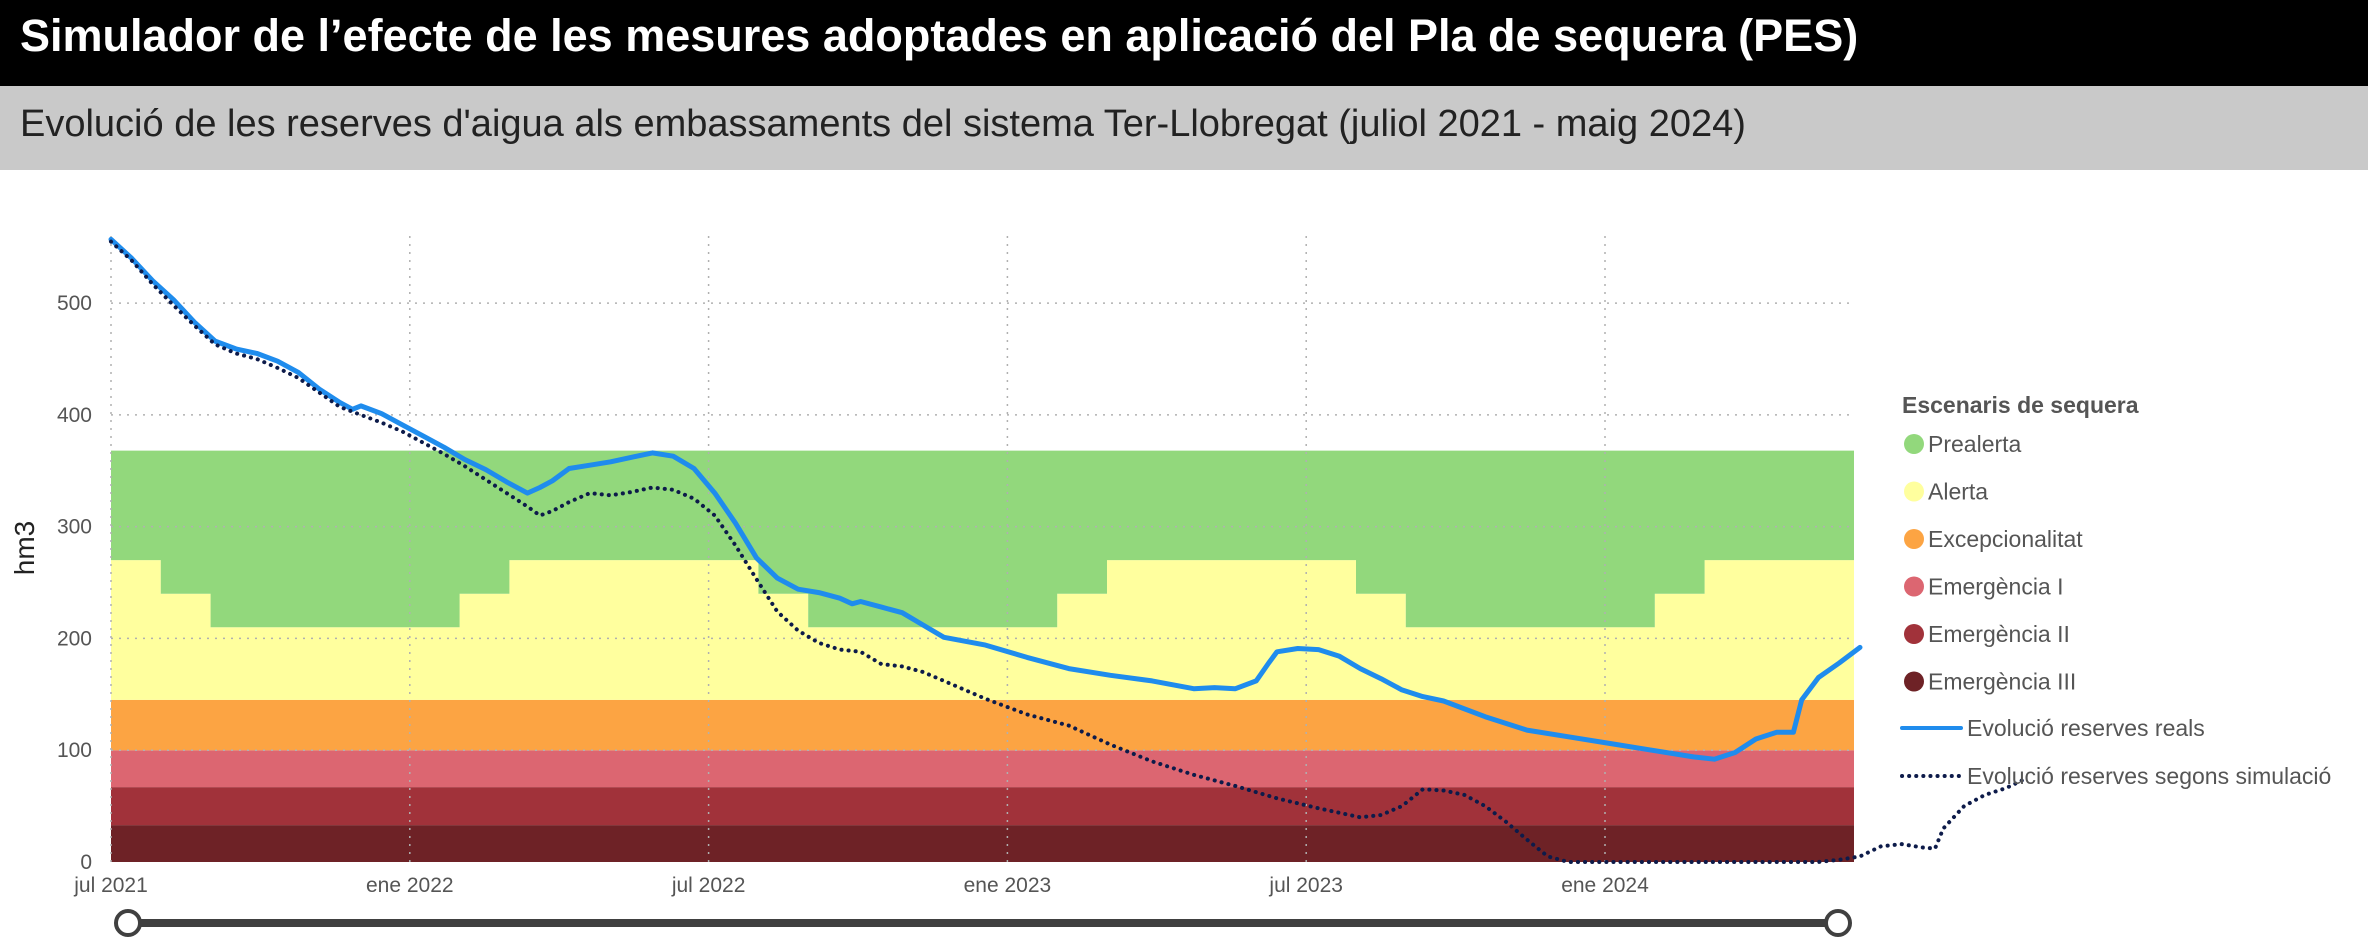 This screenshot has height=948, width=2368. What do you see at coordinates (1958, 492) in the screenshot?
I see `legend-item-alerta: Alerta` at bounding box center [1958, 492].